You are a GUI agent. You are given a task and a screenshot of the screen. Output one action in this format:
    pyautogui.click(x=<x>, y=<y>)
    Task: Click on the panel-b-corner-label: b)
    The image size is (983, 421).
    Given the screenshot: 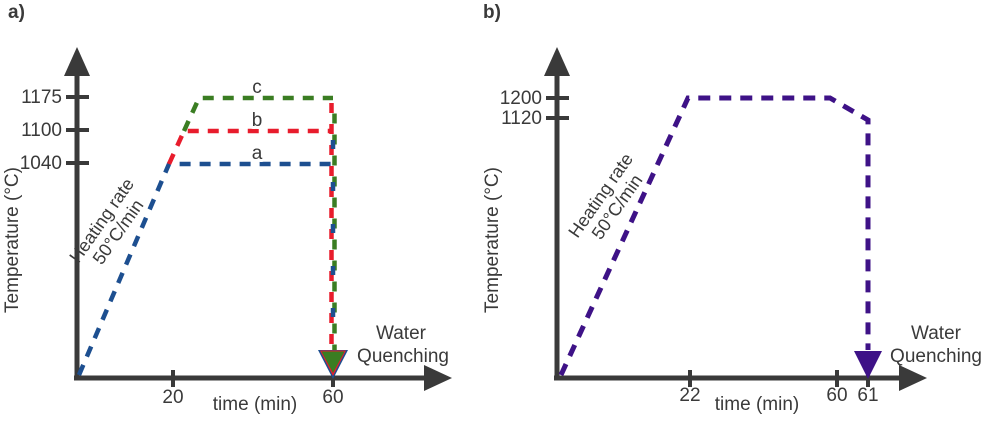 What is the action you would take?
    pyautogui.click(x=492, y=12)
    